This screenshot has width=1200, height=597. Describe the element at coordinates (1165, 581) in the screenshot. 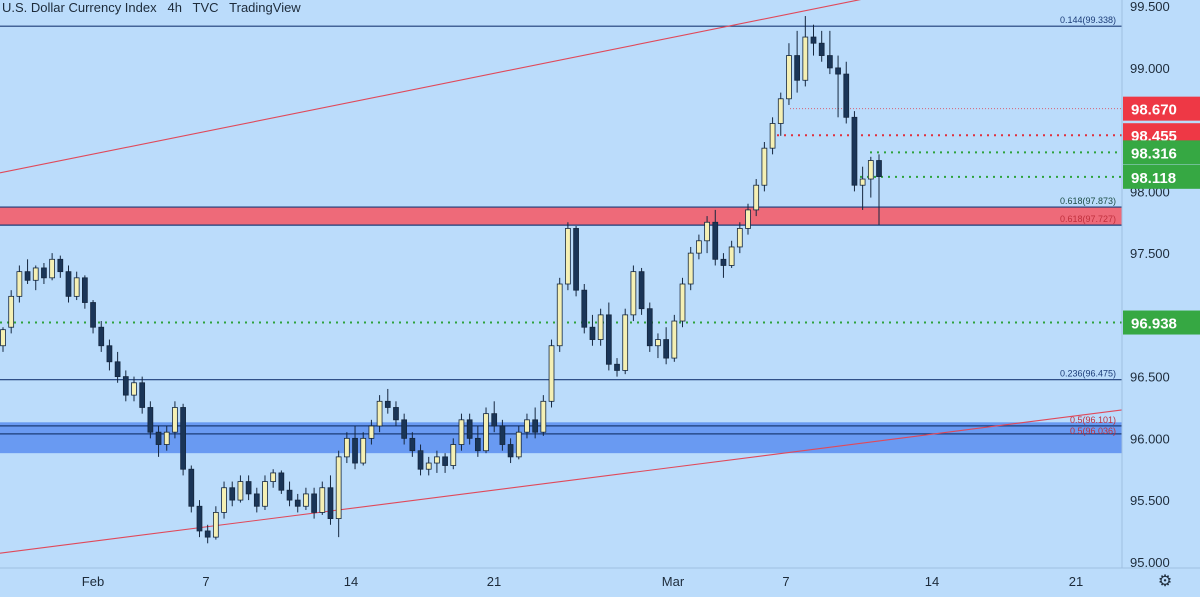

I see `gear-icon: ⚙` at that location.